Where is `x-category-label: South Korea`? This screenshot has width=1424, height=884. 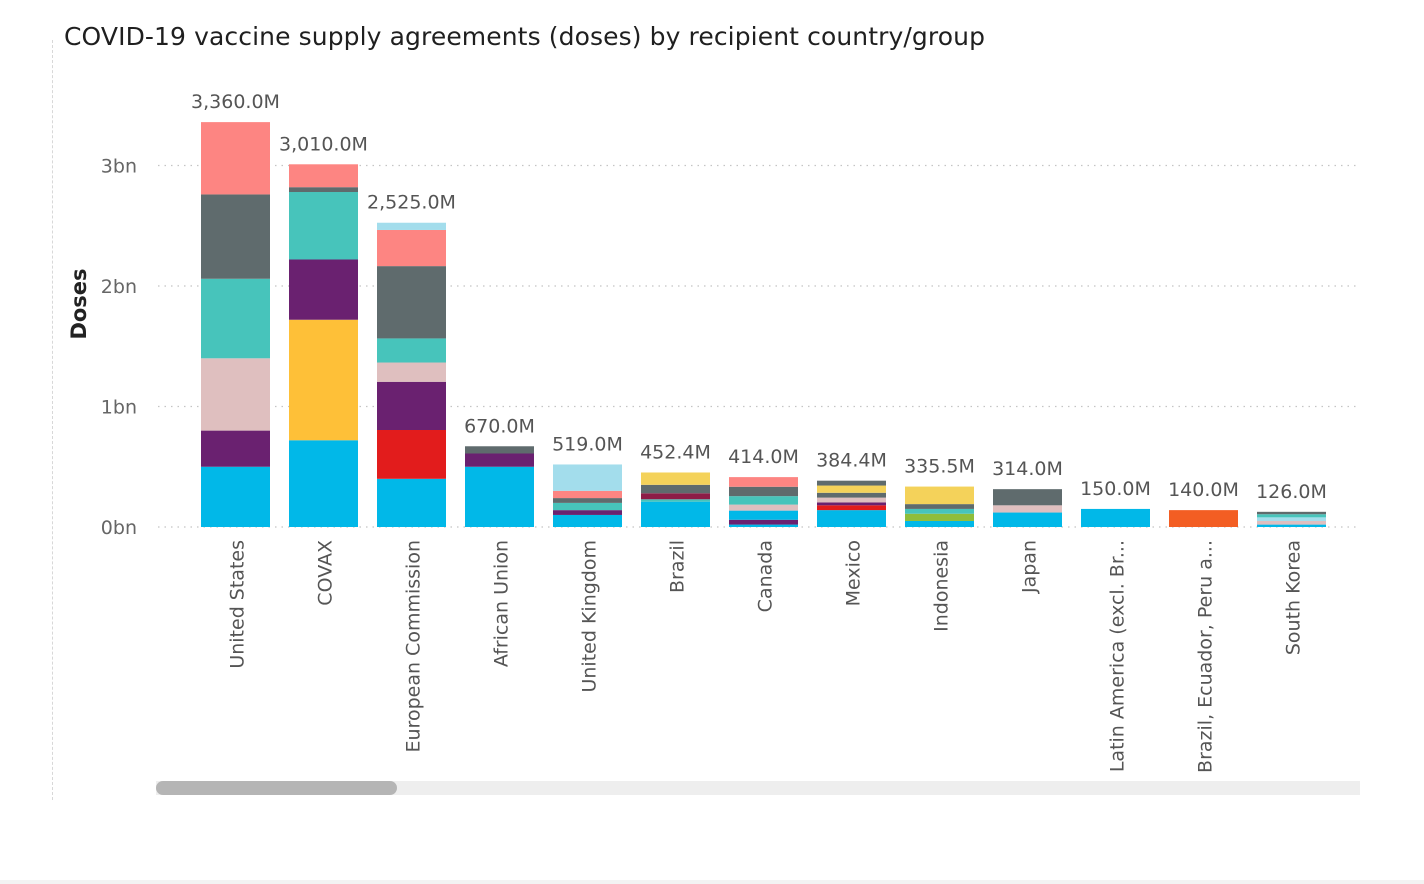
x-category-label: South Korea is located at coordinates (1294, 597).